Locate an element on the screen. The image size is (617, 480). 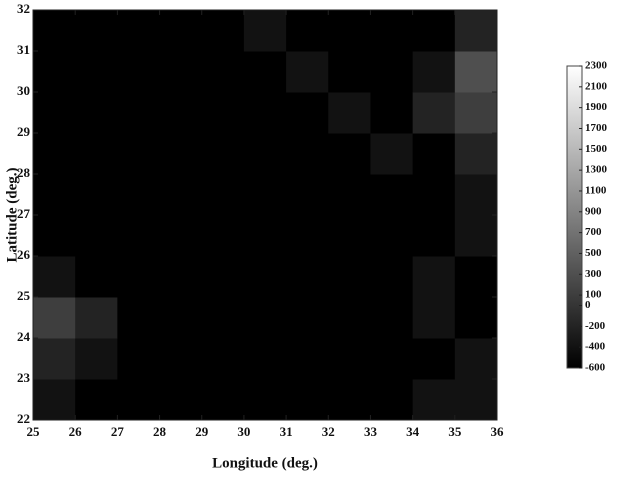
y-tick-label: 27 is located at coordinates (24, 213).